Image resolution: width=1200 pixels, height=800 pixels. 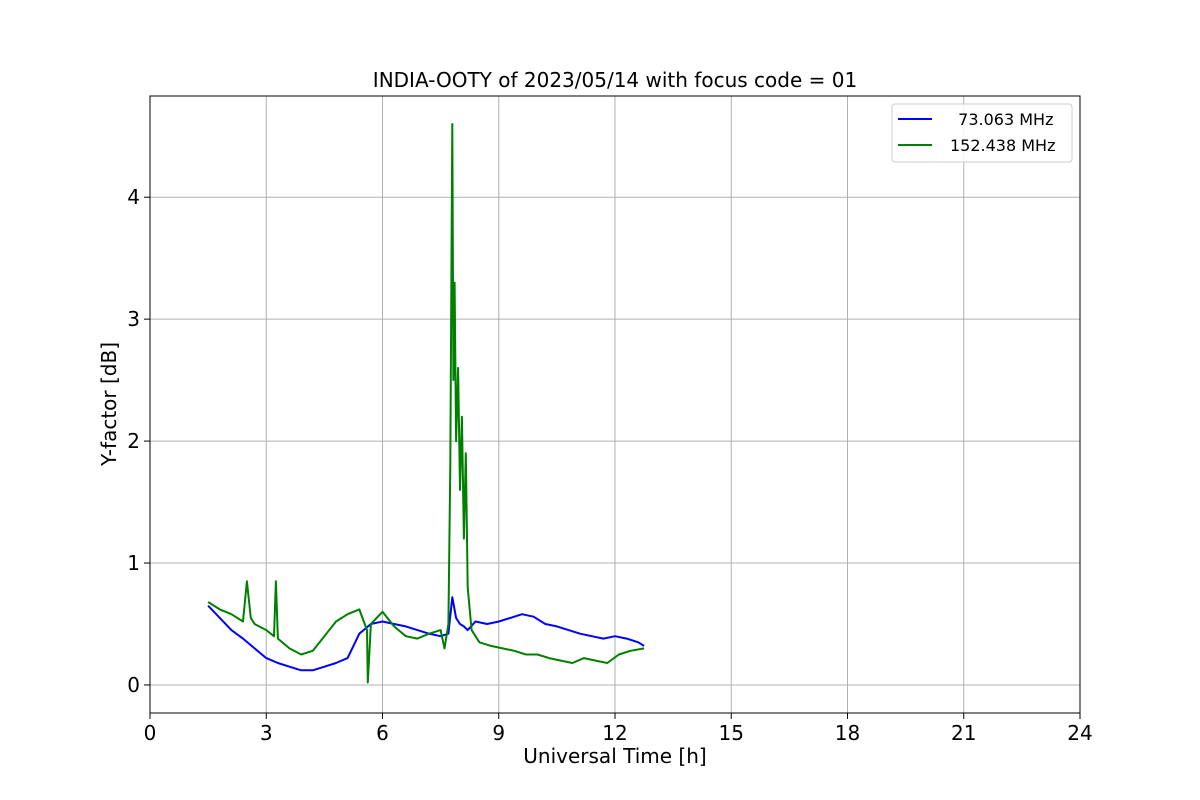 I want to click on legend: 73.063 MHz 152.438 MHz, so click(x=982, y=133).